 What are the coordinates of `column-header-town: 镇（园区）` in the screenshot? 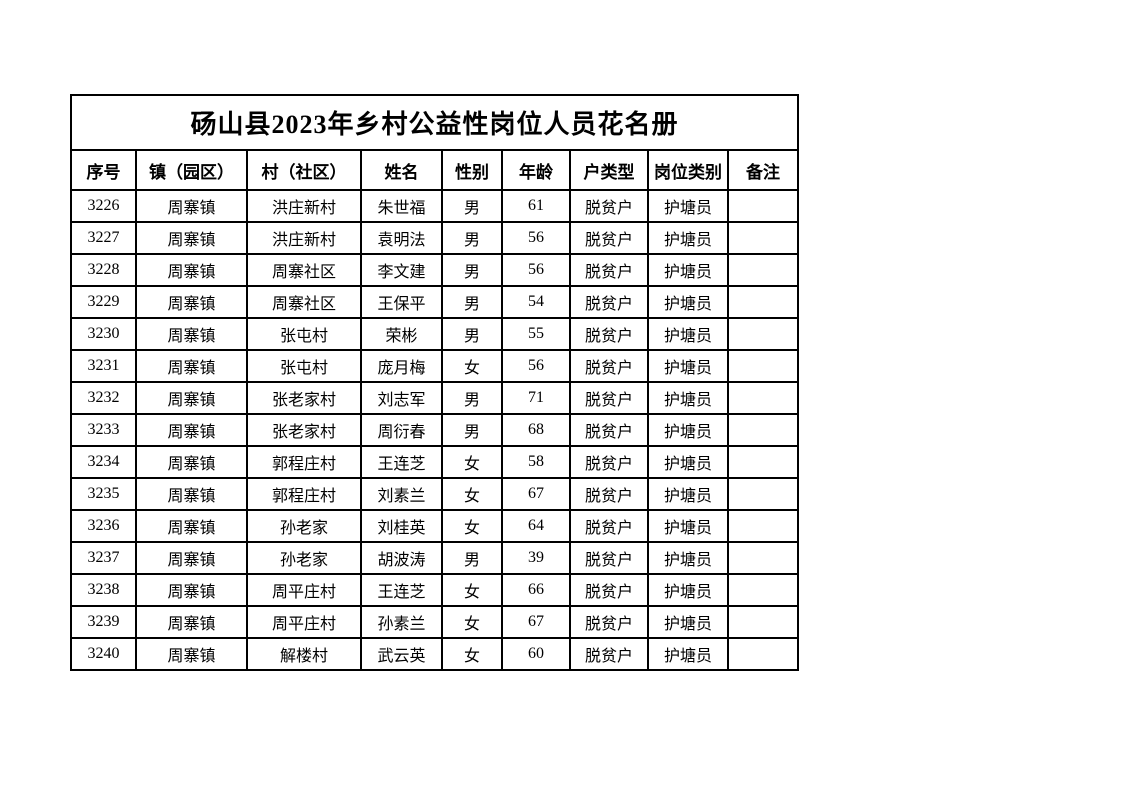 It's located at (191, 170).